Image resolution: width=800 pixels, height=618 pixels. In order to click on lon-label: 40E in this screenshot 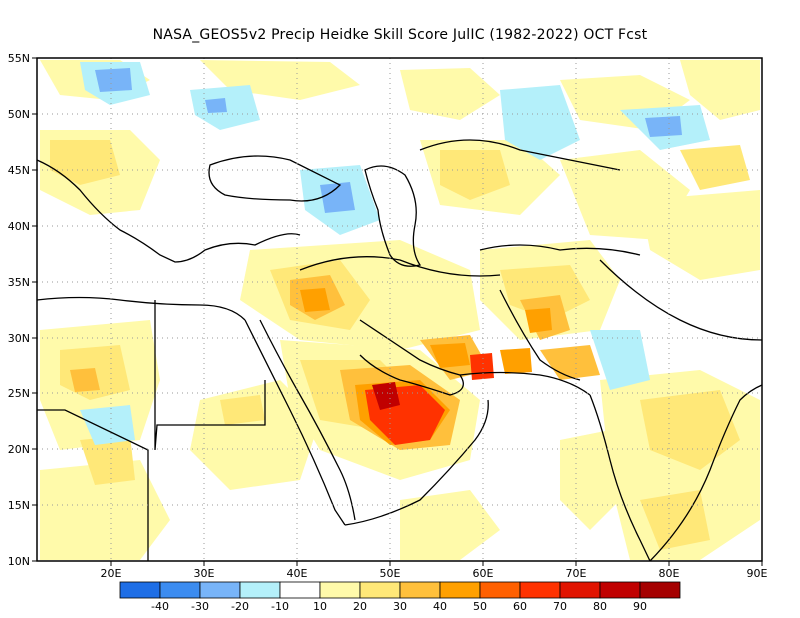, I will do `click(297, 573)`.